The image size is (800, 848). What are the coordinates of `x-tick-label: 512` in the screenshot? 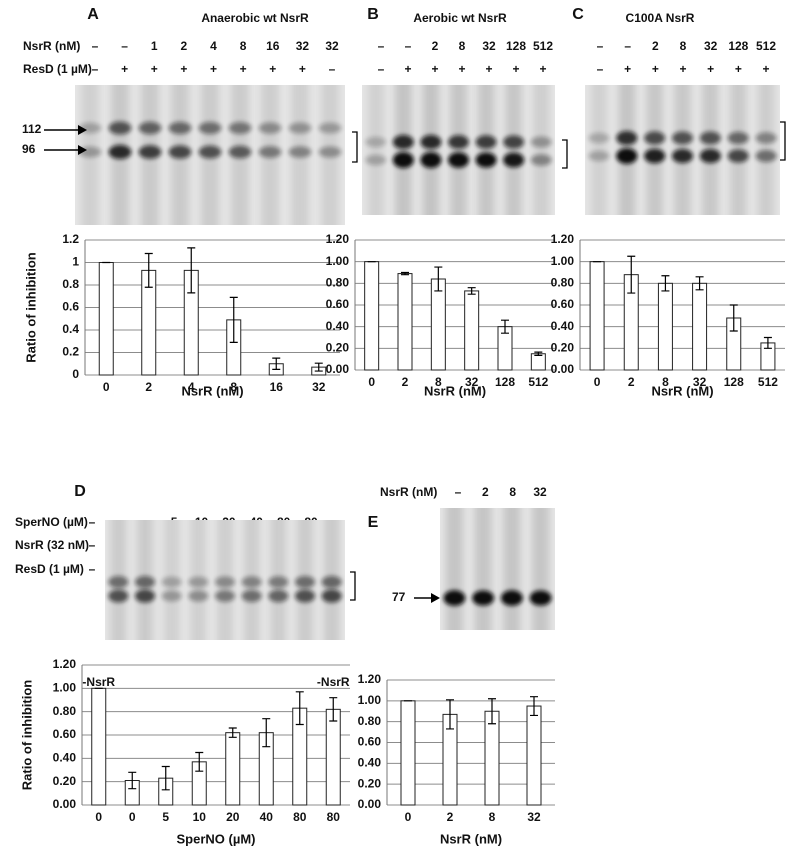 It's located at (538, 382).